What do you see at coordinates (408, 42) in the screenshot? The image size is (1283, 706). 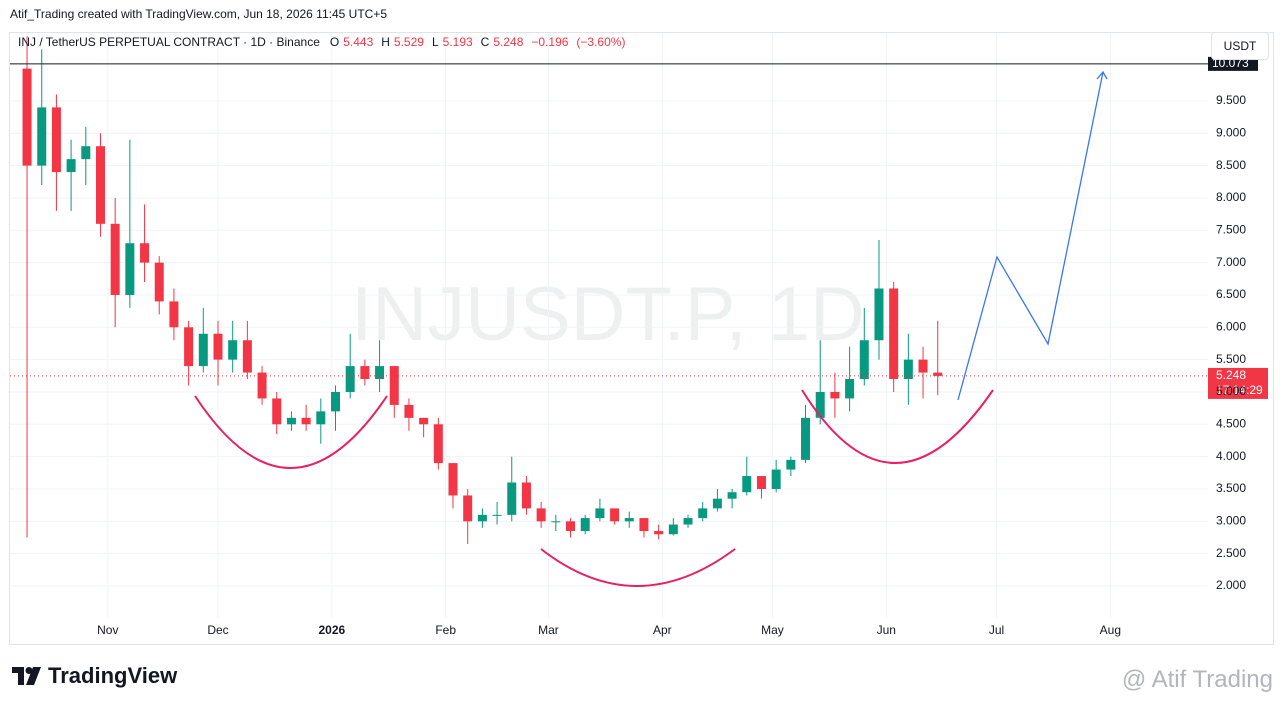 I see `ohlc-value: 5.529` at bounding box center [408, 42].